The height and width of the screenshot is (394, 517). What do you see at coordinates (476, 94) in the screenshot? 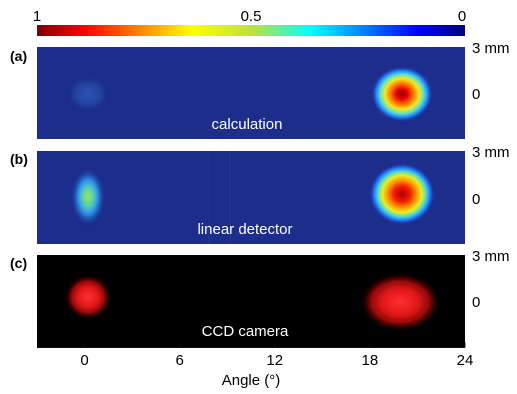
I see `panel-a-ytick-zero: 0` at bounding box center [476, 94].